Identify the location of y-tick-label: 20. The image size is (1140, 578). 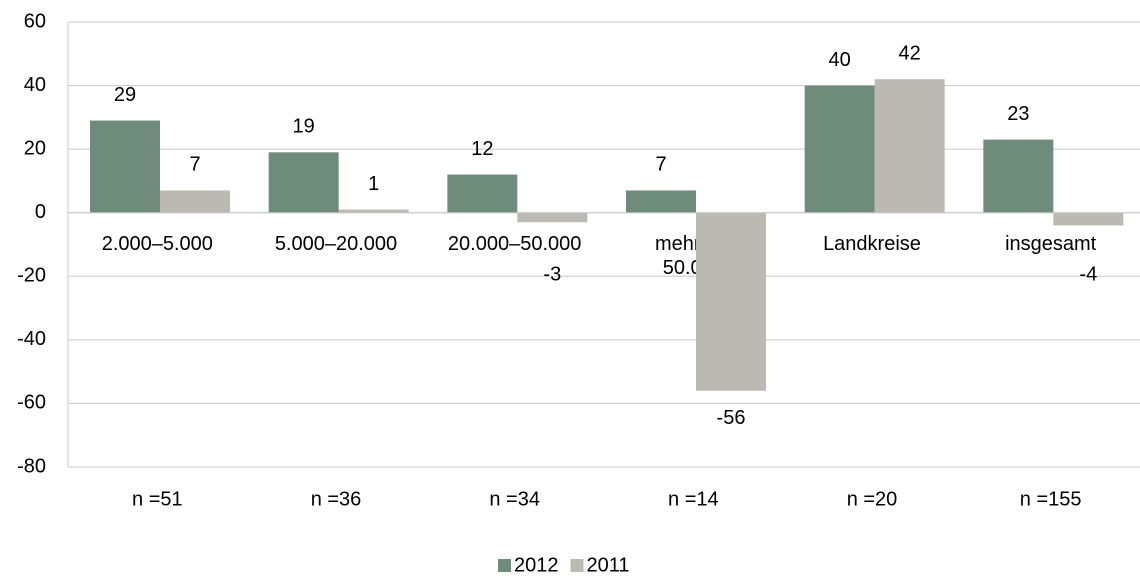
(35, 148).